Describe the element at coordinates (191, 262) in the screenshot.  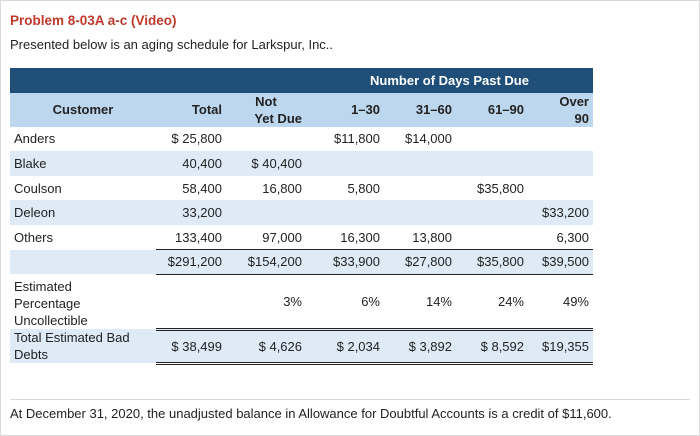
I see `totals-total: $291,200` at that location.